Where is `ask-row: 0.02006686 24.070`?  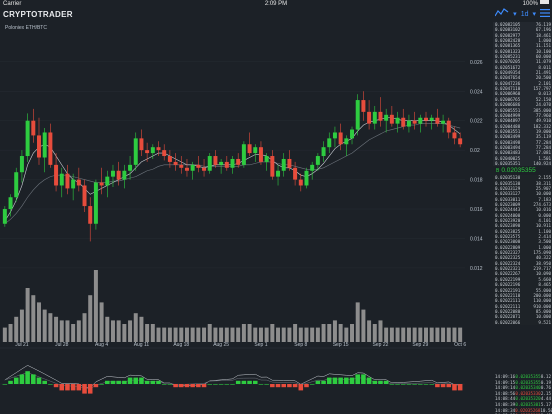
ask-row: 0.02006686 24.070 is located at coordinates (522, 105).